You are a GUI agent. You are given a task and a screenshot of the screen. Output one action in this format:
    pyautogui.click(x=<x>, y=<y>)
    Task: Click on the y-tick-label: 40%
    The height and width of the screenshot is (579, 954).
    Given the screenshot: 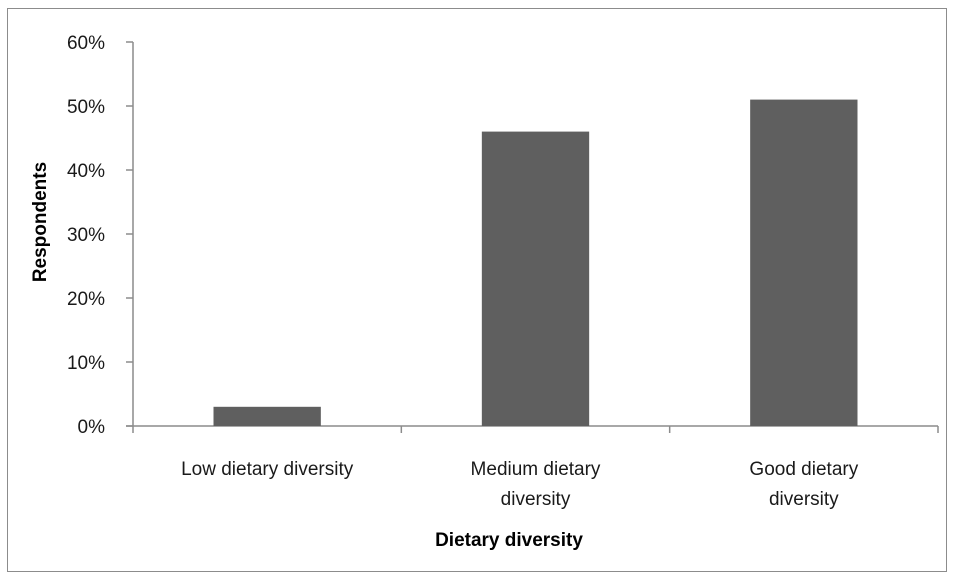 What is the action you would take?
    pyautogui.click(x=86, y=171)
    